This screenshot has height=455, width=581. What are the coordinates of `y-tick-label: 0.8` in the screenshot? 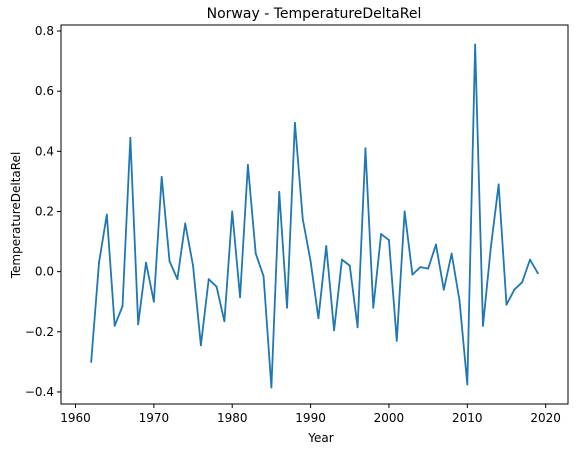 It's located at (44, 31).